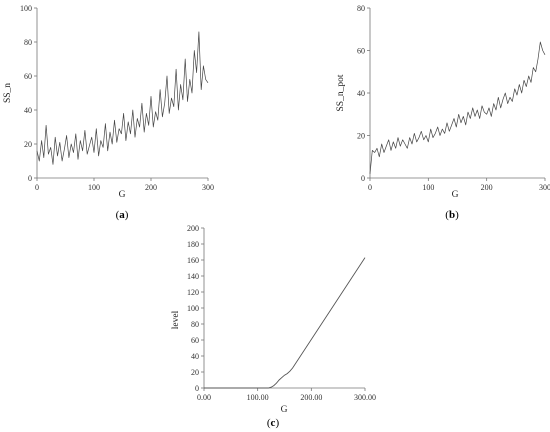 The width and height of the screenshot is (550, 432). What do you see at coordinates (28, 42) in the screenshot?
I see `panel-a-y-tick-label: 80` at bounding box center [28, 42].